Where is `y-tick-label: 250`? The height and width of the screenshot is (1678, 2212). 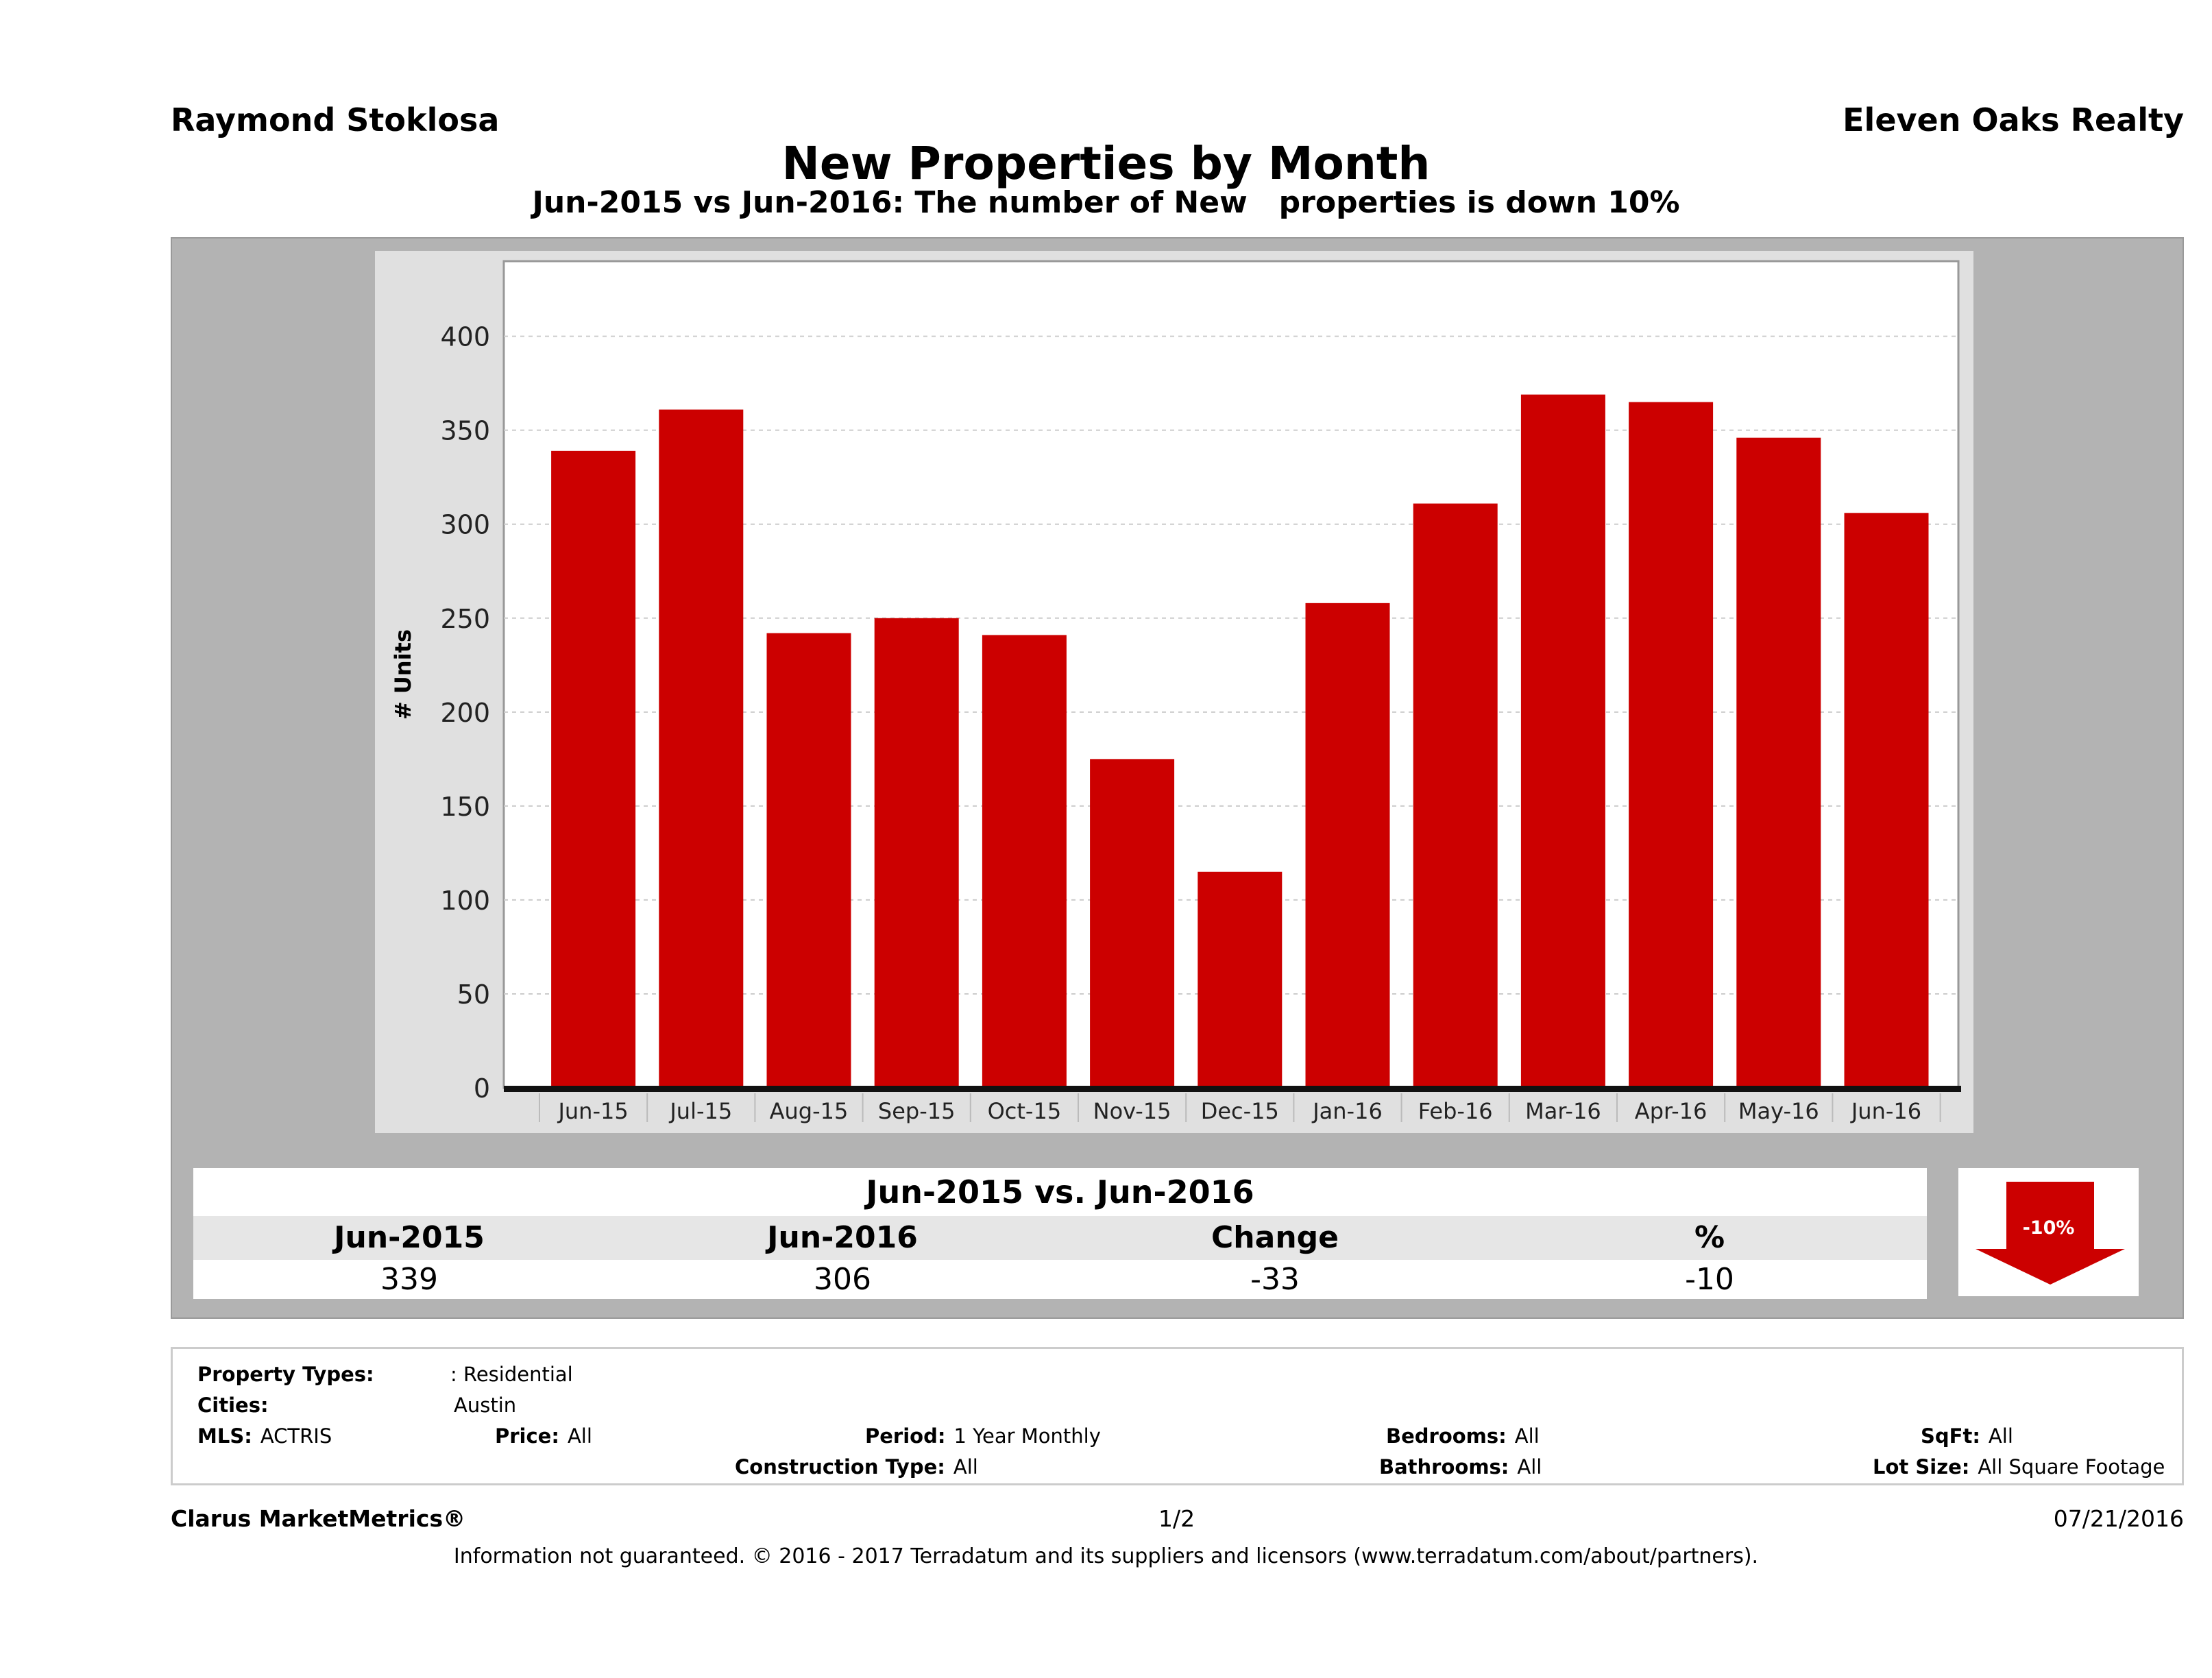
y-tick-label: 250 is located at coordinates (465, 619).